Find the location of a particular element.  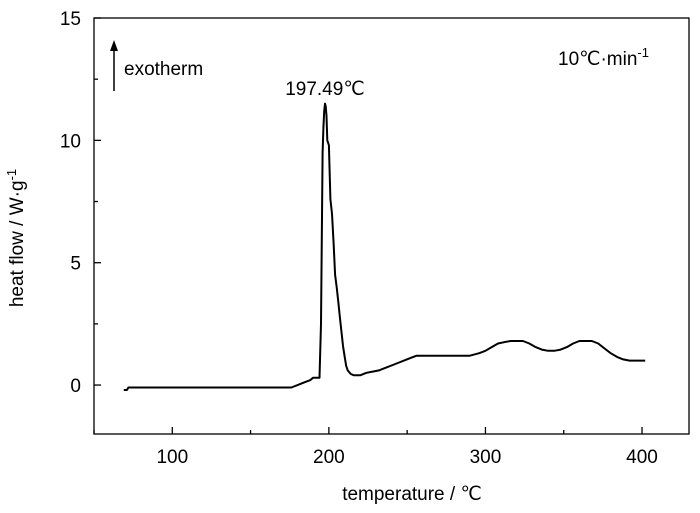

x-tick-label: 300 is located at coordinates (486, 457).